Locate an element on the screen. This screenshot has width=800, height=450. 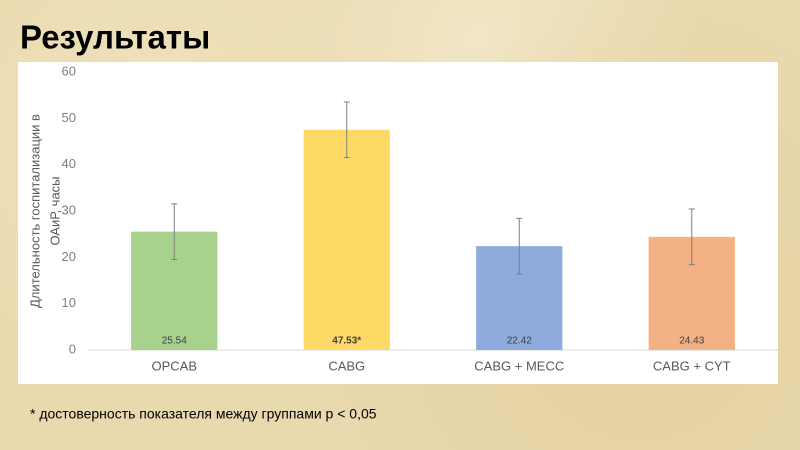
x-tick-label: CABG + CYT is located at coordinates (692, 365).